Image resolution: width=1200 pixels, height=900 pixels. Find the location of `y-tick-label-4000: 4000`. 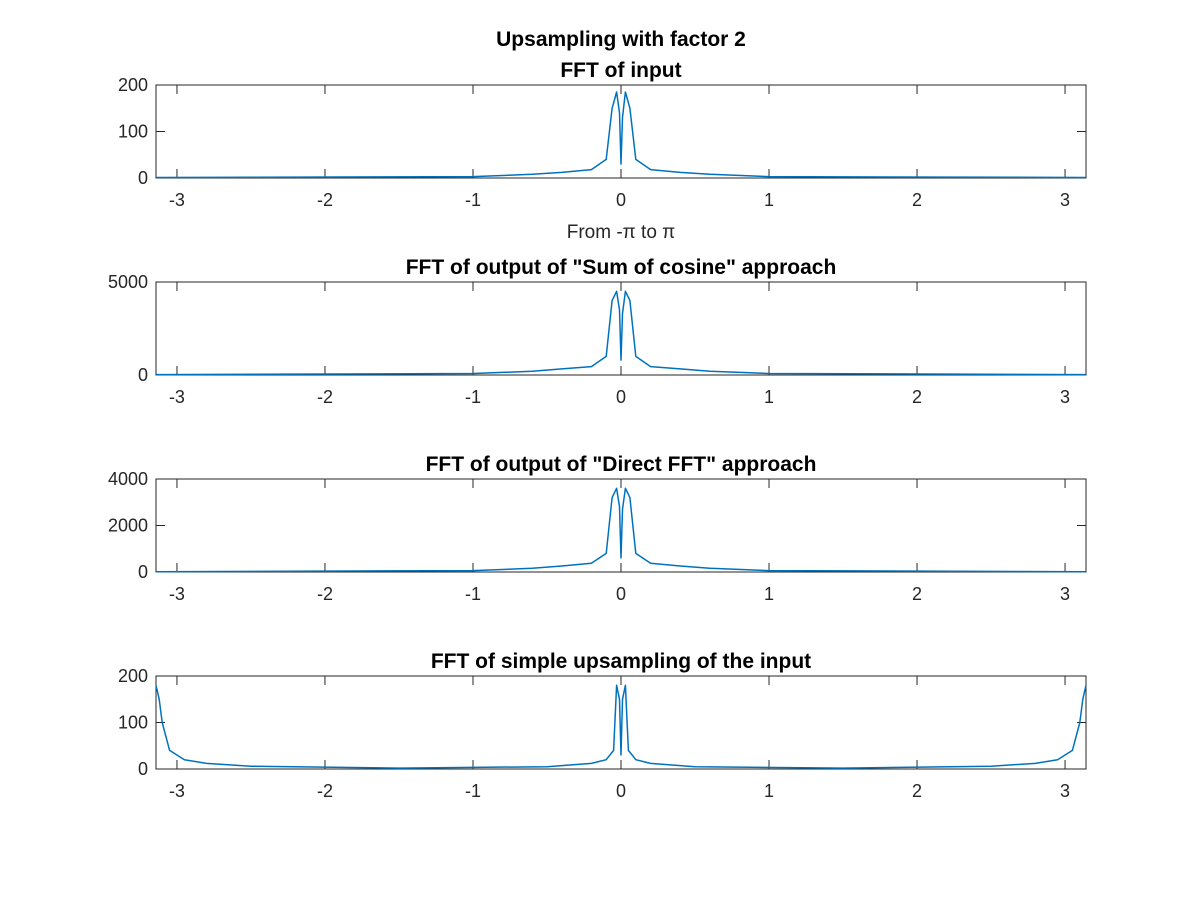

y-tick-label-4000: 4000 is located at coordinates (128, 479).